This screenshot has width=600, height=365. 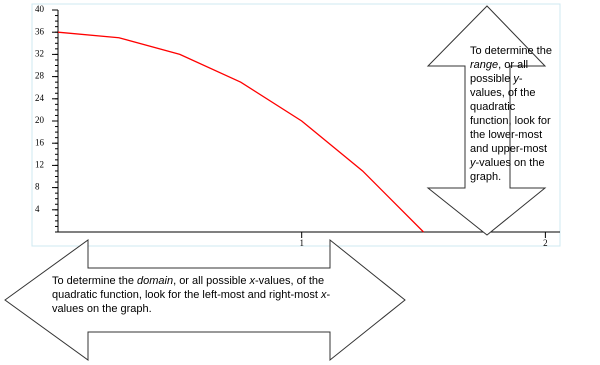 What do you see at coordinates (40, 142) in the screenshot?
I see `y-tick-label: 16` at bounding box center [40, 142].